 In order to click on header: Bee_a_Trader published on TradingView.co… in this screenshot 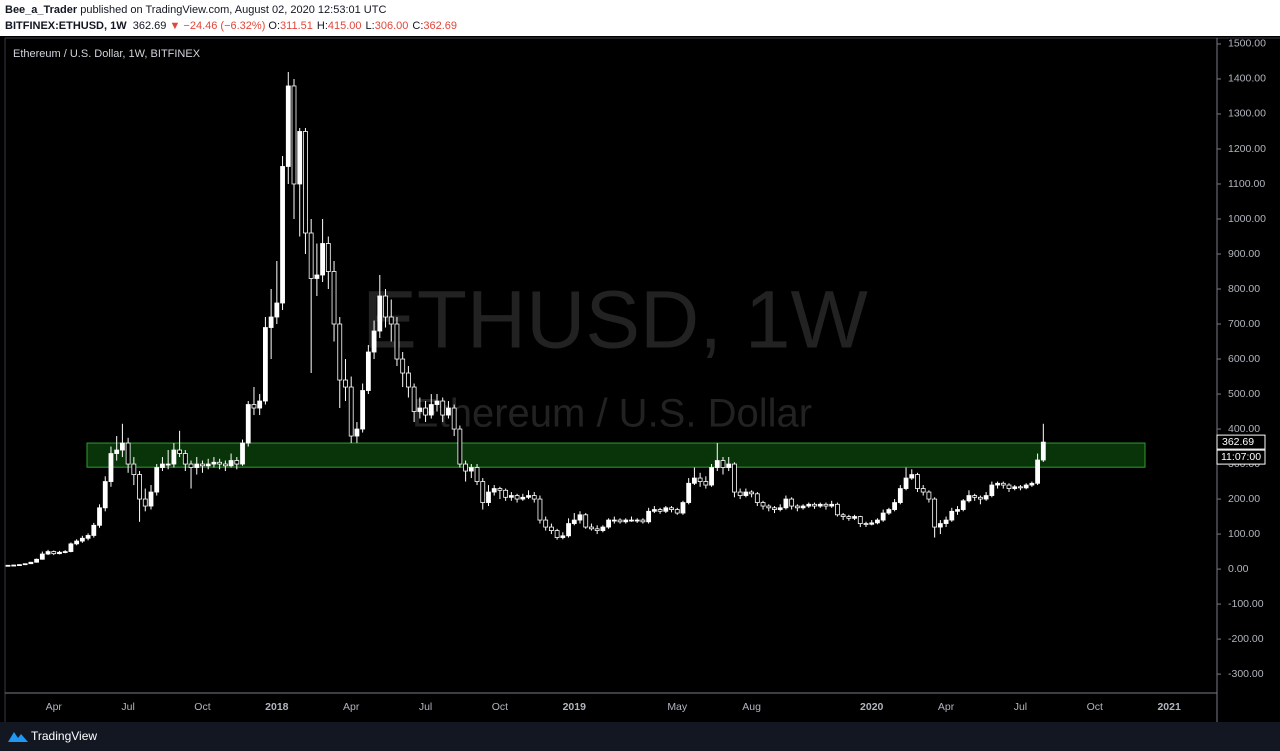, I will do `click(640, 18)`.